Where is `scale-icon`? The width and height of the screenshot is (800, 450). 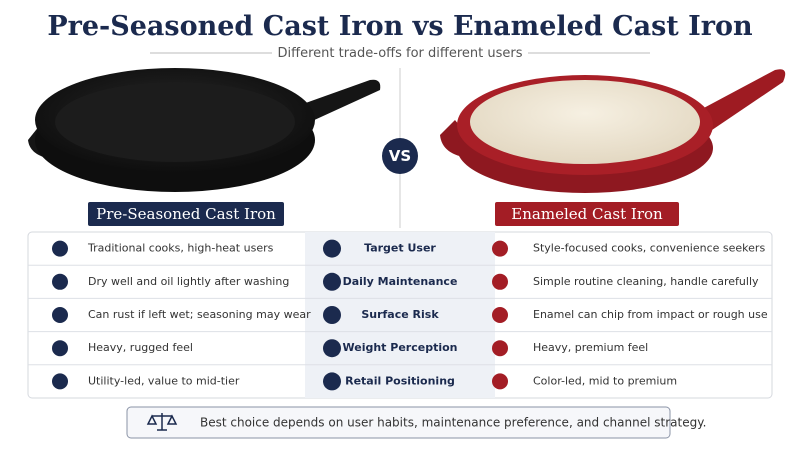
scale-icon is located at coordinates (162, 422).